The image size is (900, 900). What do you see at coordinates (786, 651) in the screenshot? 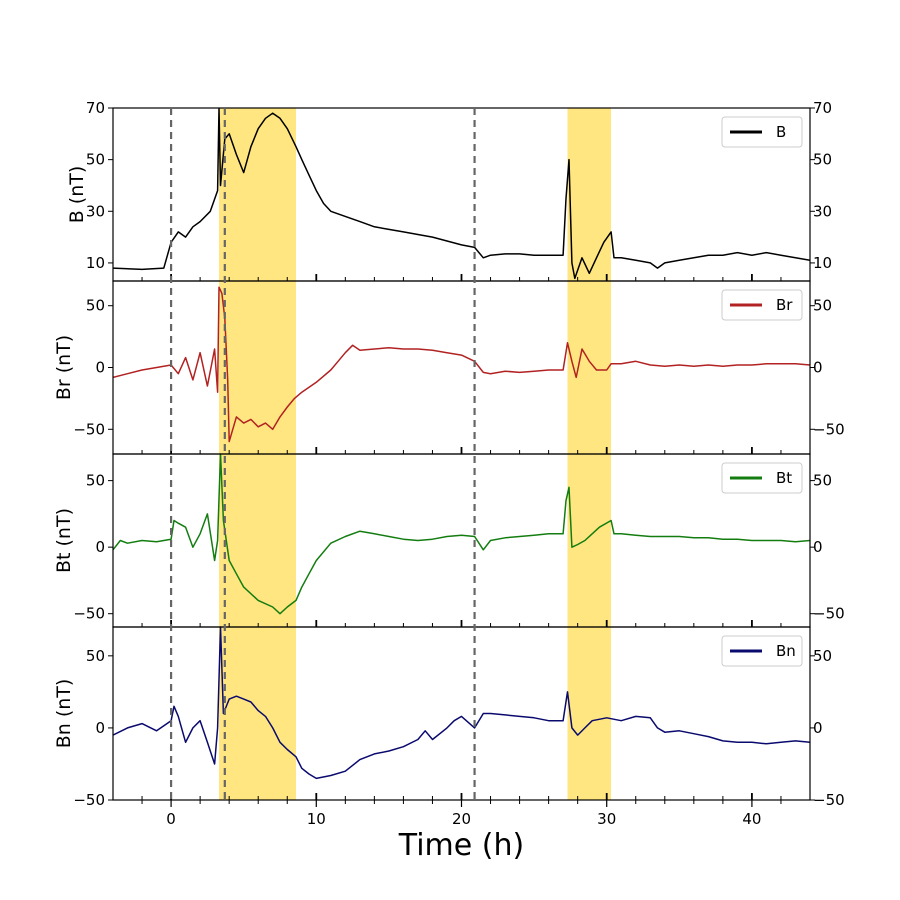
I see `legend-label-Bn: Bn` at bounding box center [786, 651].